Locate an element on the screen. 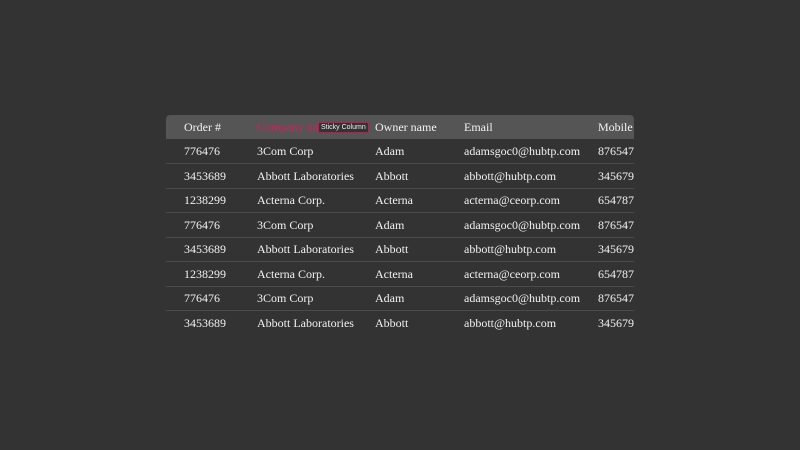  header-owner: Owner name is located at coordinates (406, 127).